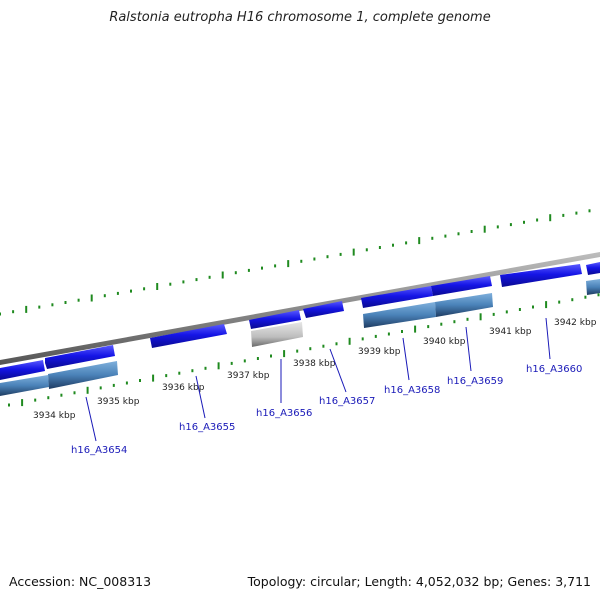 The width and height of the screenshot is (600, 600). Describe the element at coordinates (118, 402) in the screenshot. I see `kbp-label: 3935 kbp` at that location.